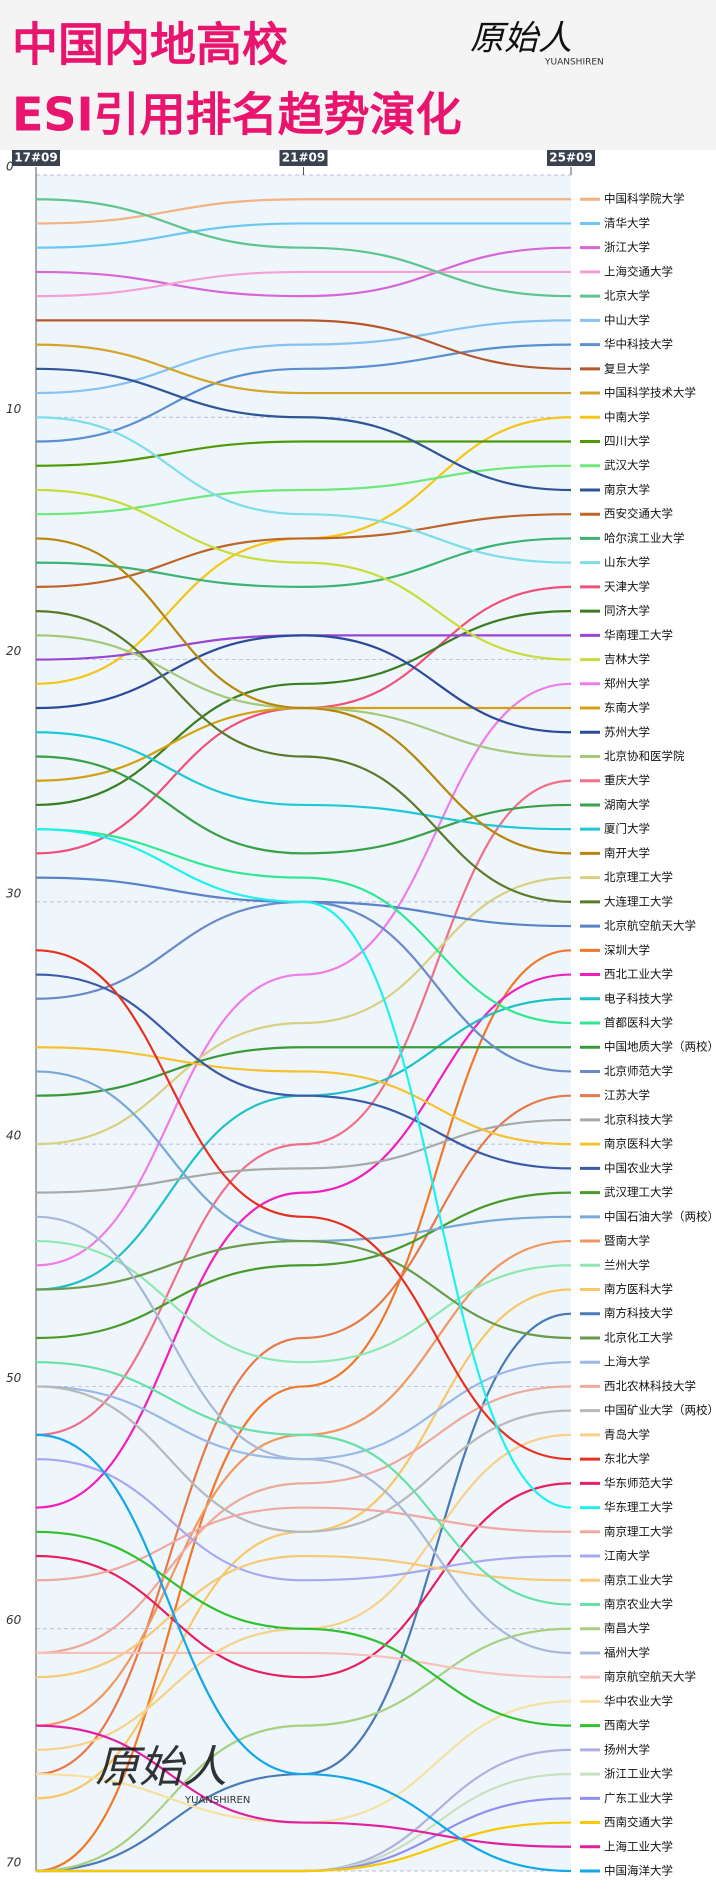 The height and width of the screenshot is (1895, 716). I want to click on series-label: 北京理工大学, so click(638, 877).